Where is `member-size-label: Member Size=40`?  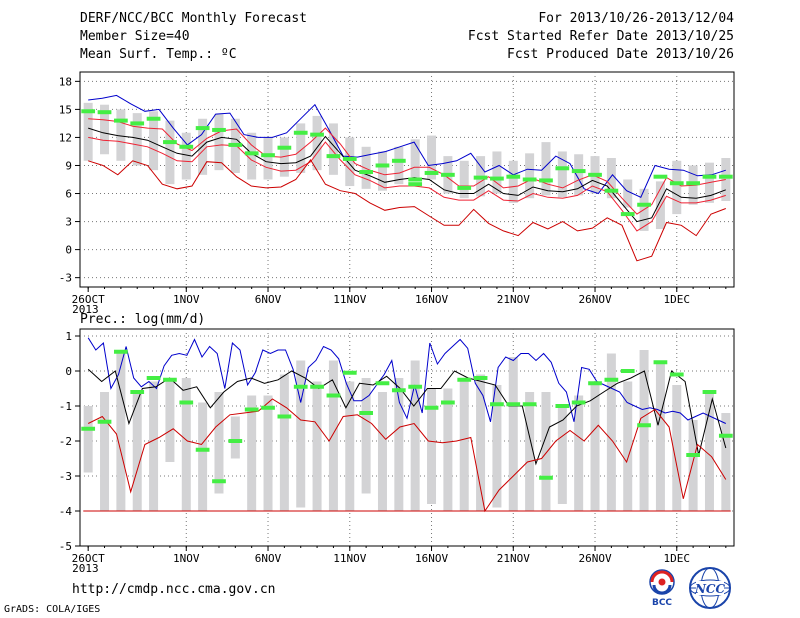 member-size-label: Member Size=40 is located at coordinates (135, 36).